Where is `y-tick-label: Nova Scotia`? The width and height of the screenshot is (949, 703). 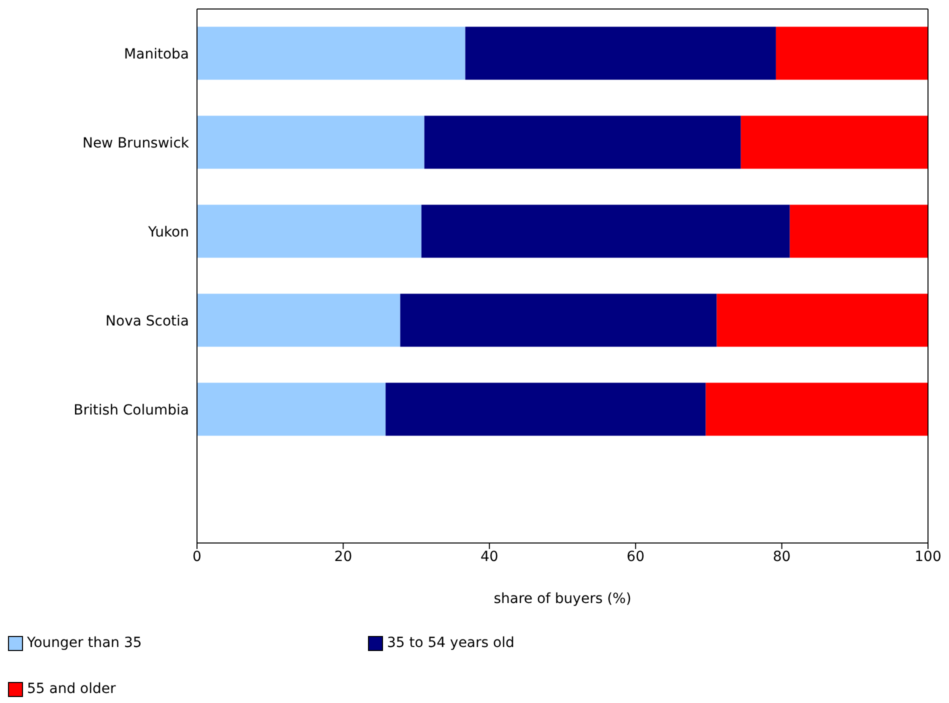 y-tick-label: Nova Scotia is located at coordinates (147, 321).